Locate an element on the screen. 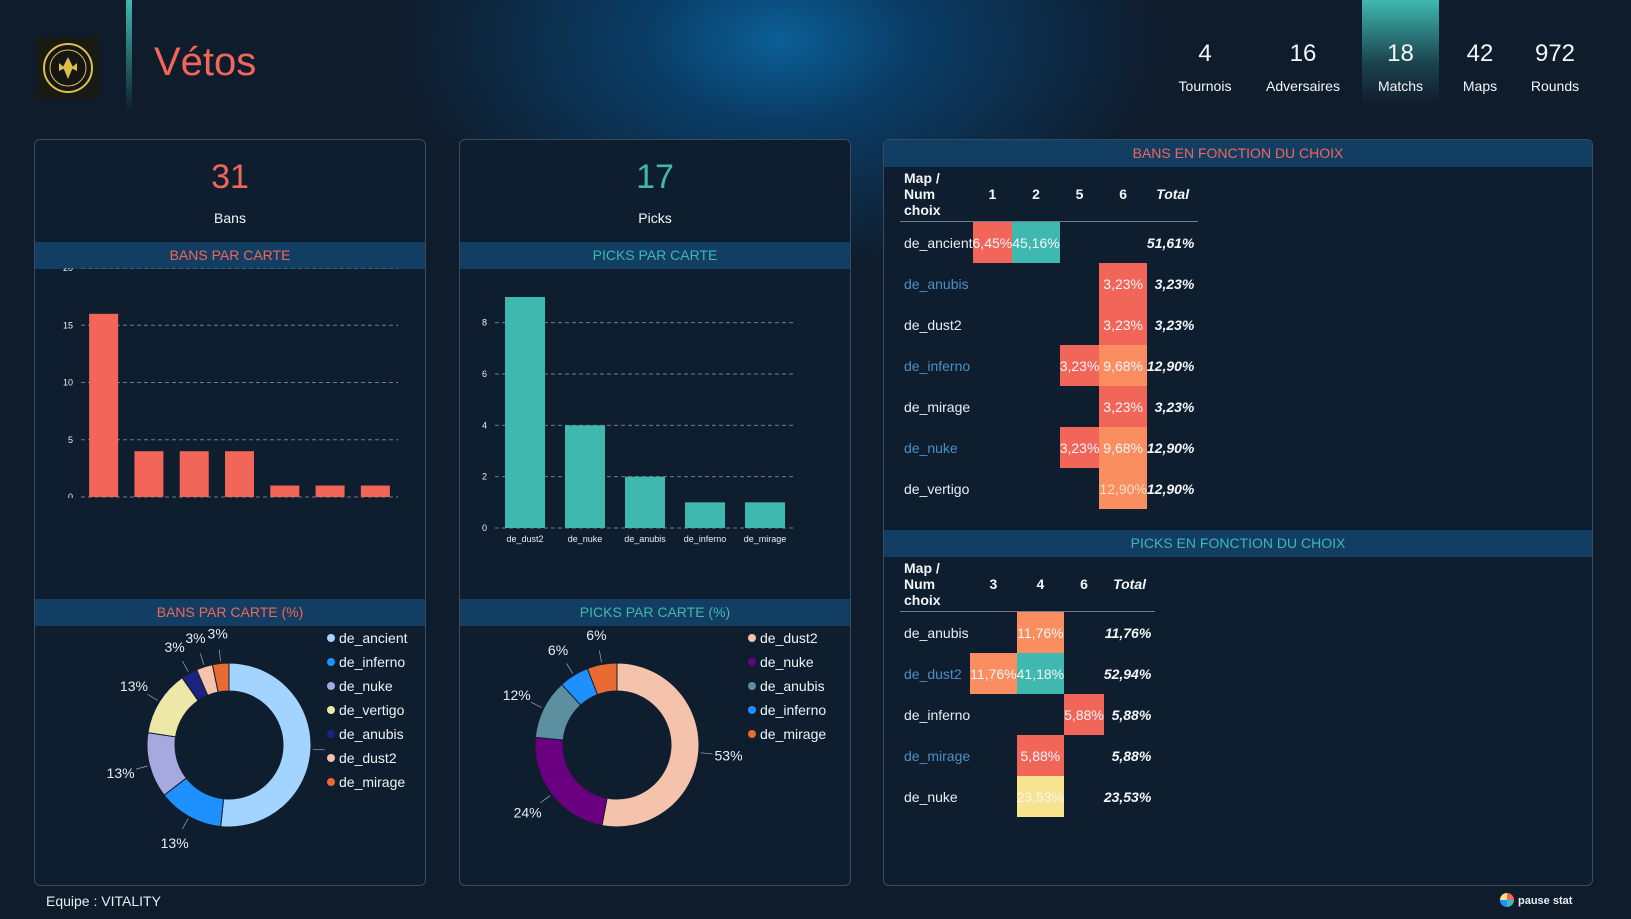  legend-item-de_ancient: de_ancient is located at coordinates (367, 638).